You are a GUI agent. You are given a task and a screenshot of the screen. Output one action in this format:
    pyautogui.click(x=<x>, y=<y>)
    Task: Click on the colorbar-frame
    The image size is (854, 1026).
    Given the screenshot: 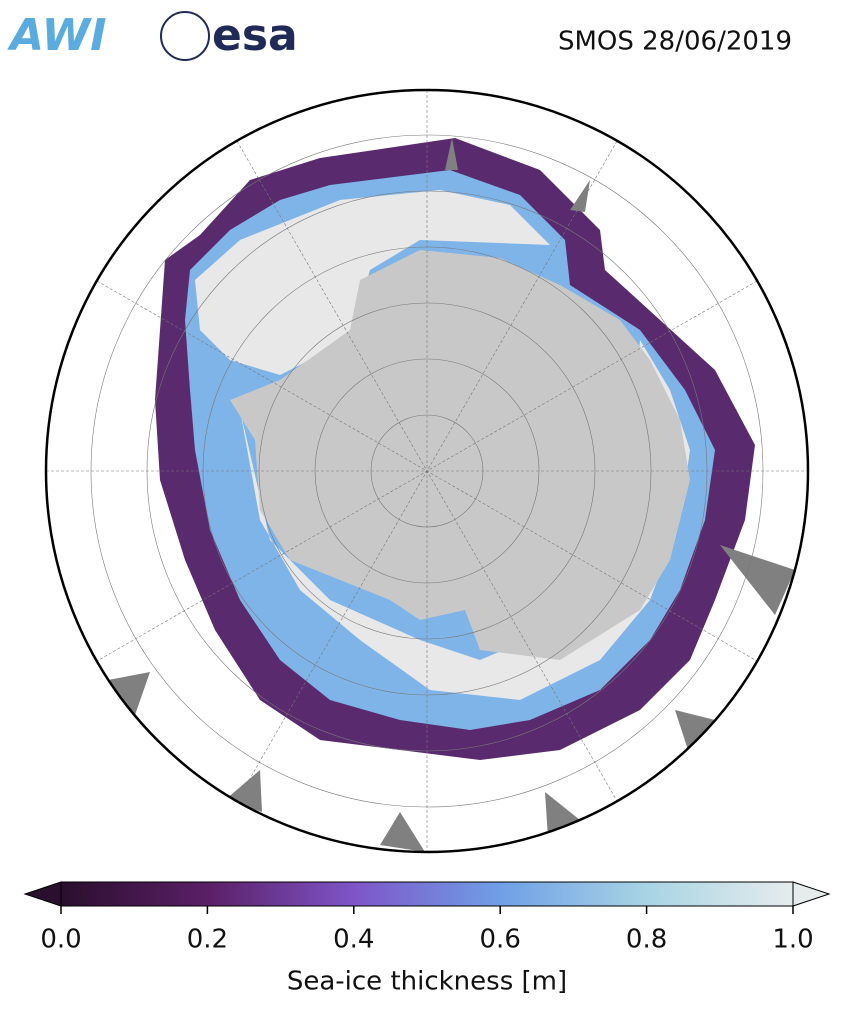 What is the action you would take?
    pyautogui.click(x=427, y=894)
    